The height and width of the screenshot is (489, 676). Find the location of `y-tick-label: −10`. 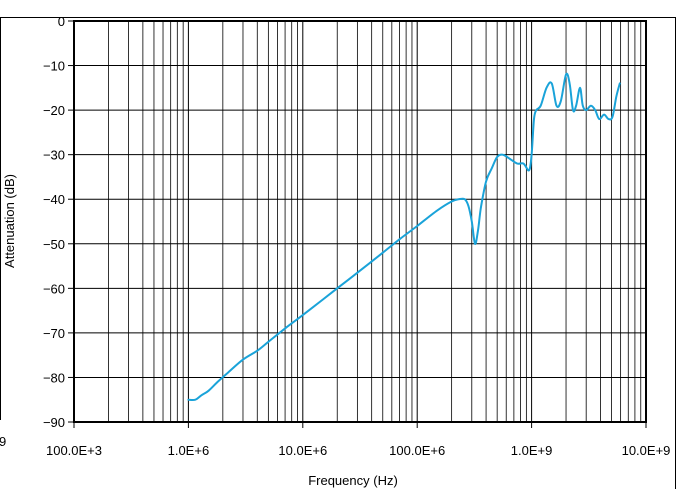

y-tick-label: −10 is located at coordinates (54, 66).